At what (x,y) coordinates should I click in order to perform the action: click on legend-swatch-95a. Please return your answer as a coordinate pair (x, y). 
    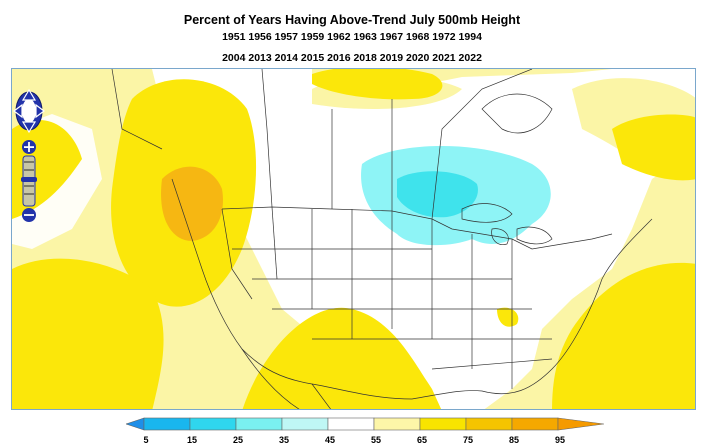
    Looking at the image, I should click on (535, 424).